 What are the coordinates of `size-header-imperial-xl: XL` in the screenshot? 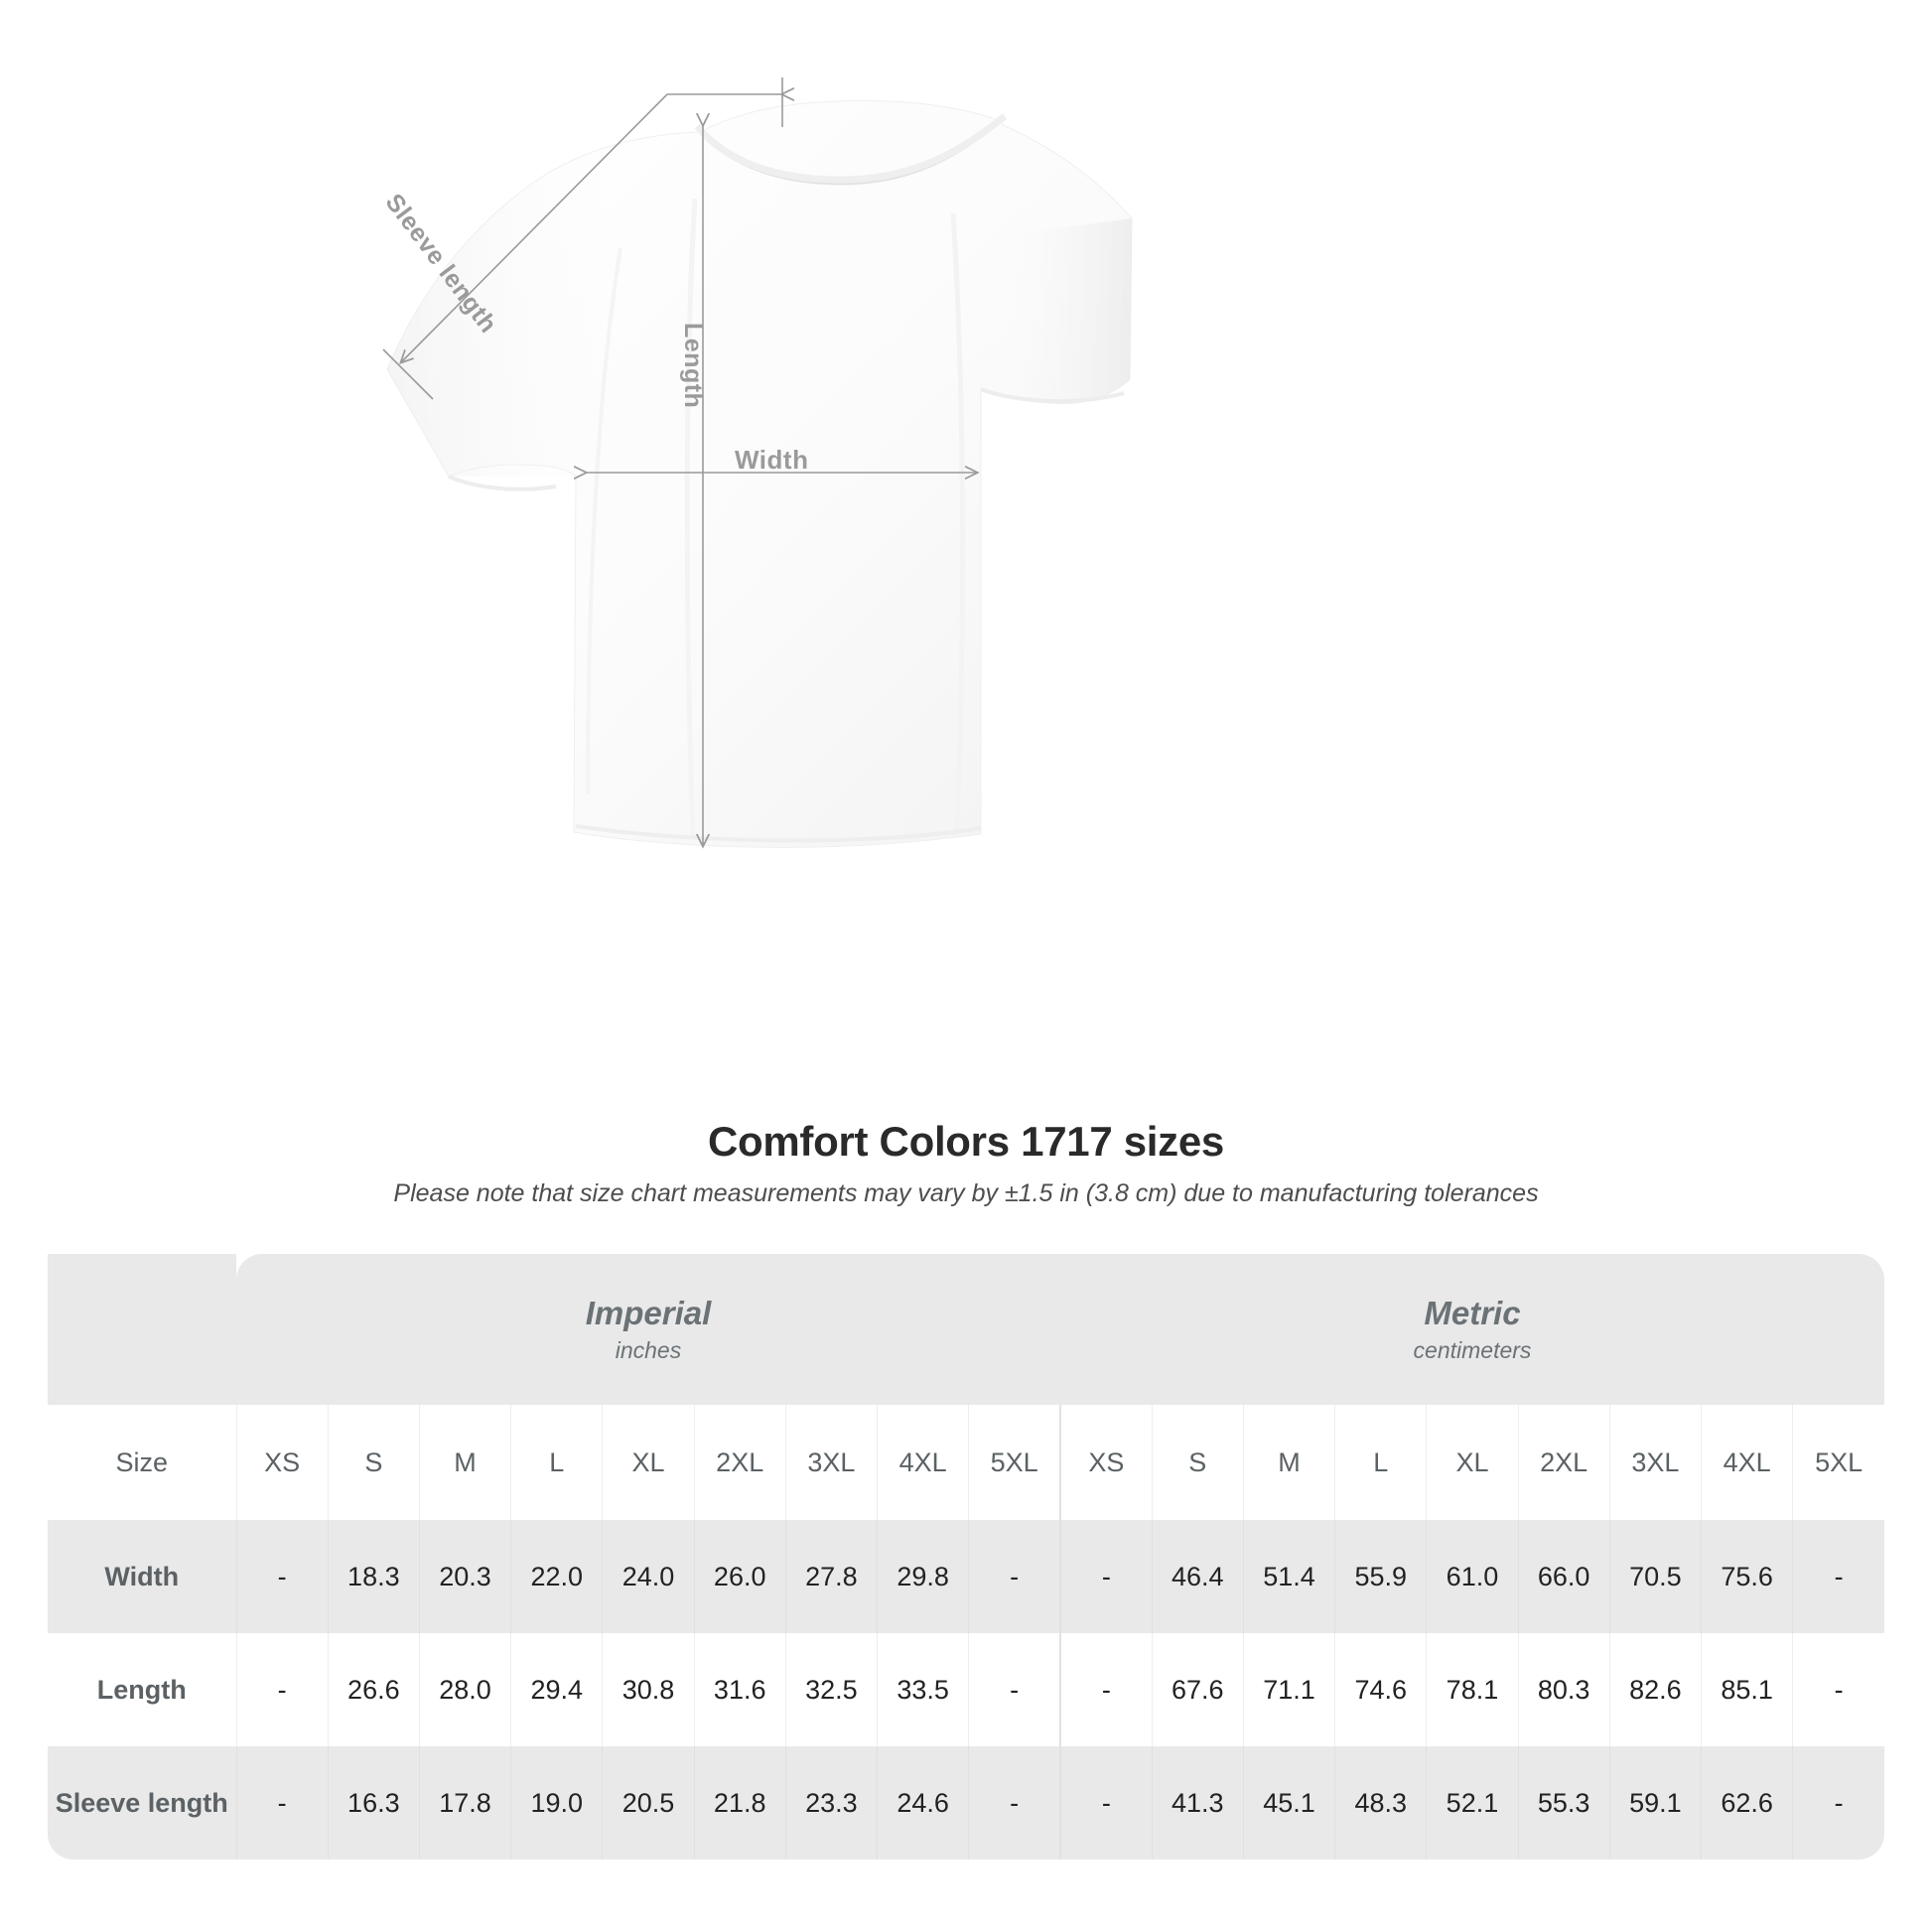 It's located at (649, 1462).